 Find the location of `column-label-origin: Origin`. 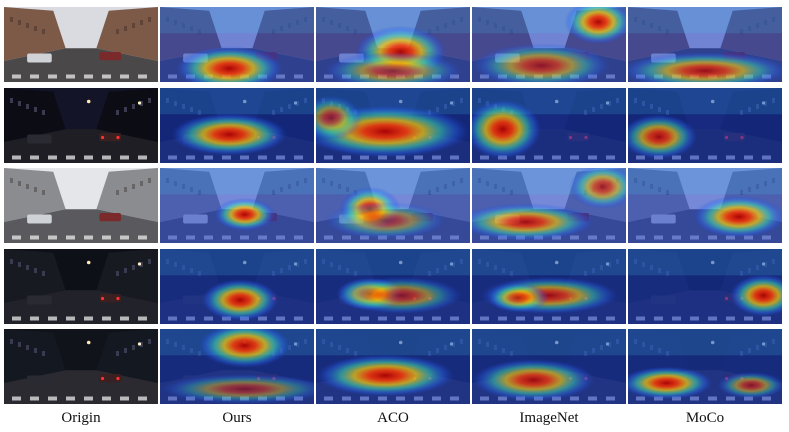

column-label-origin: Origin is located at coordinates (81, 418).